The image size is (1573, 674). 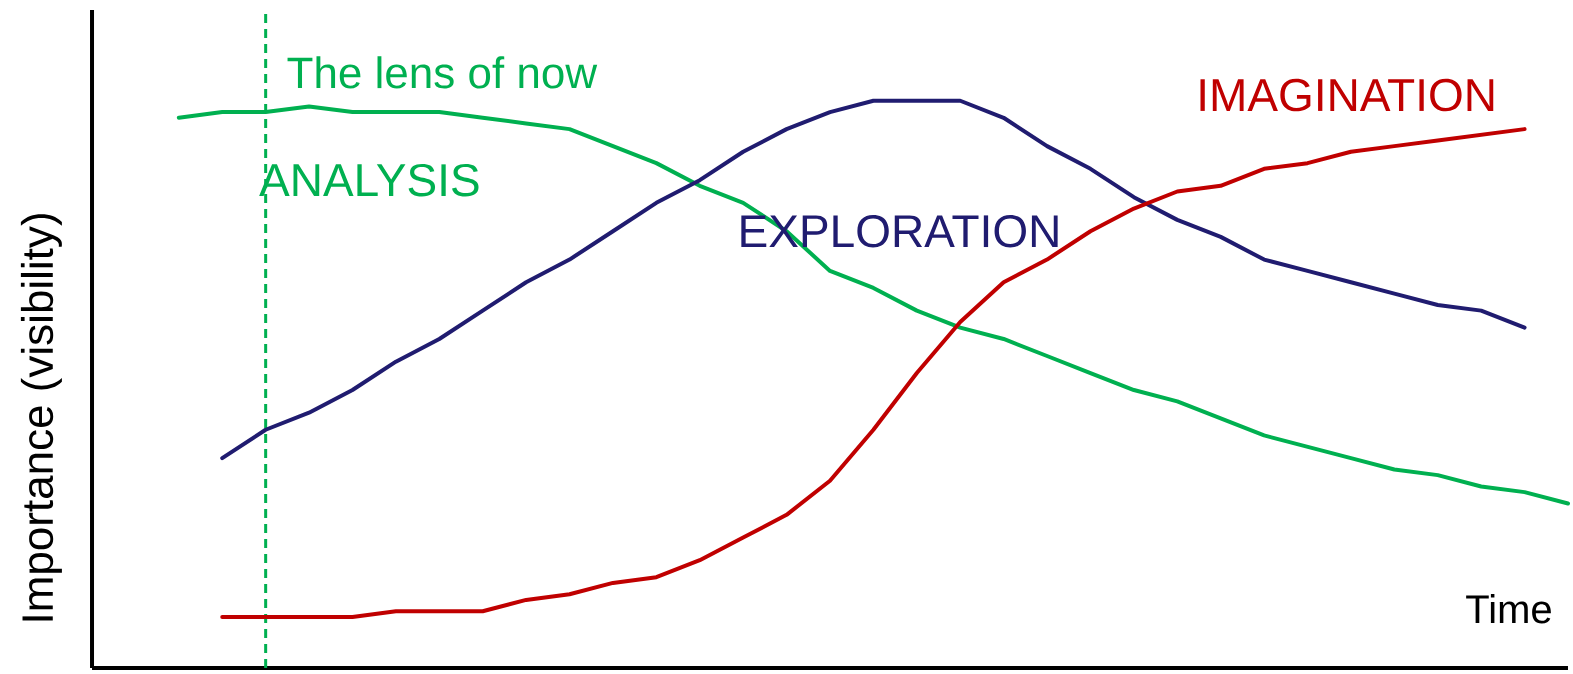 What do you see at coordinates (1508, 609) in the screenshot?
I see `x-axis-title: Time` at bounding box center [1508, 609].